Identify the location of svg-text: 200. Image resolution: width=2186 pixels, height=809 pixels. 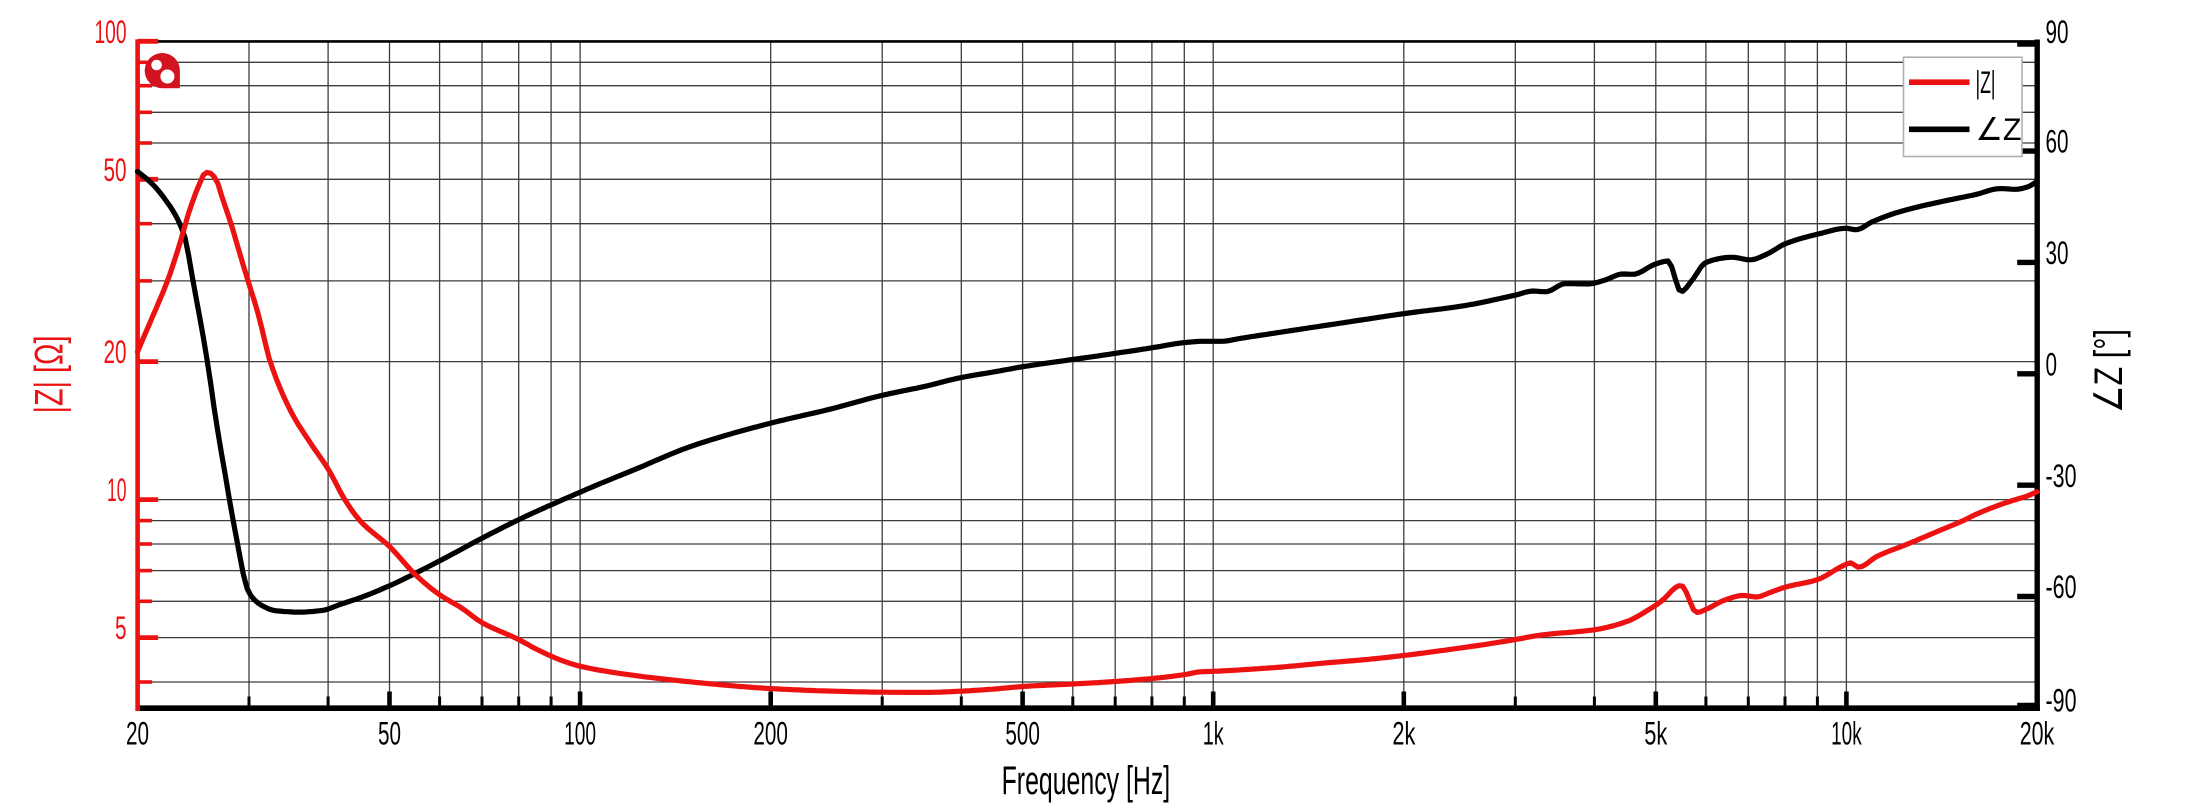
(770, 734).